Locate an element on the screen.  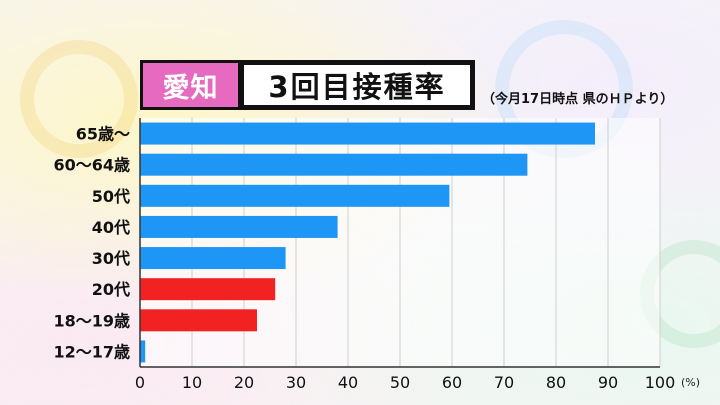
chart-title: 3回目接種率 is located at coordinates (357, 85).